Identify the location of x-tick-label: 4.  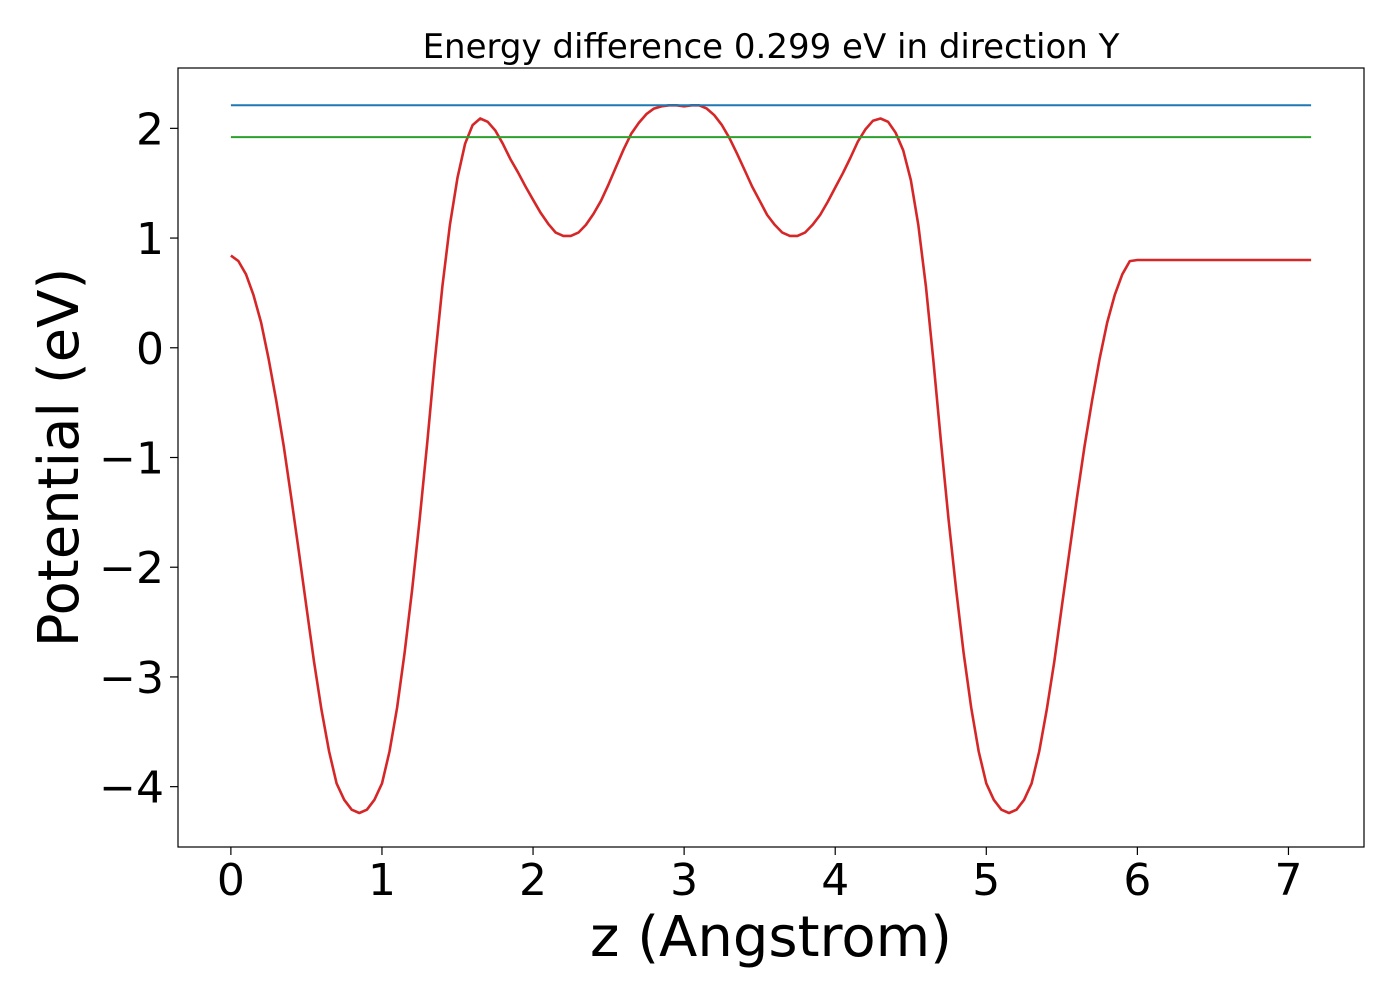
(835, 880).